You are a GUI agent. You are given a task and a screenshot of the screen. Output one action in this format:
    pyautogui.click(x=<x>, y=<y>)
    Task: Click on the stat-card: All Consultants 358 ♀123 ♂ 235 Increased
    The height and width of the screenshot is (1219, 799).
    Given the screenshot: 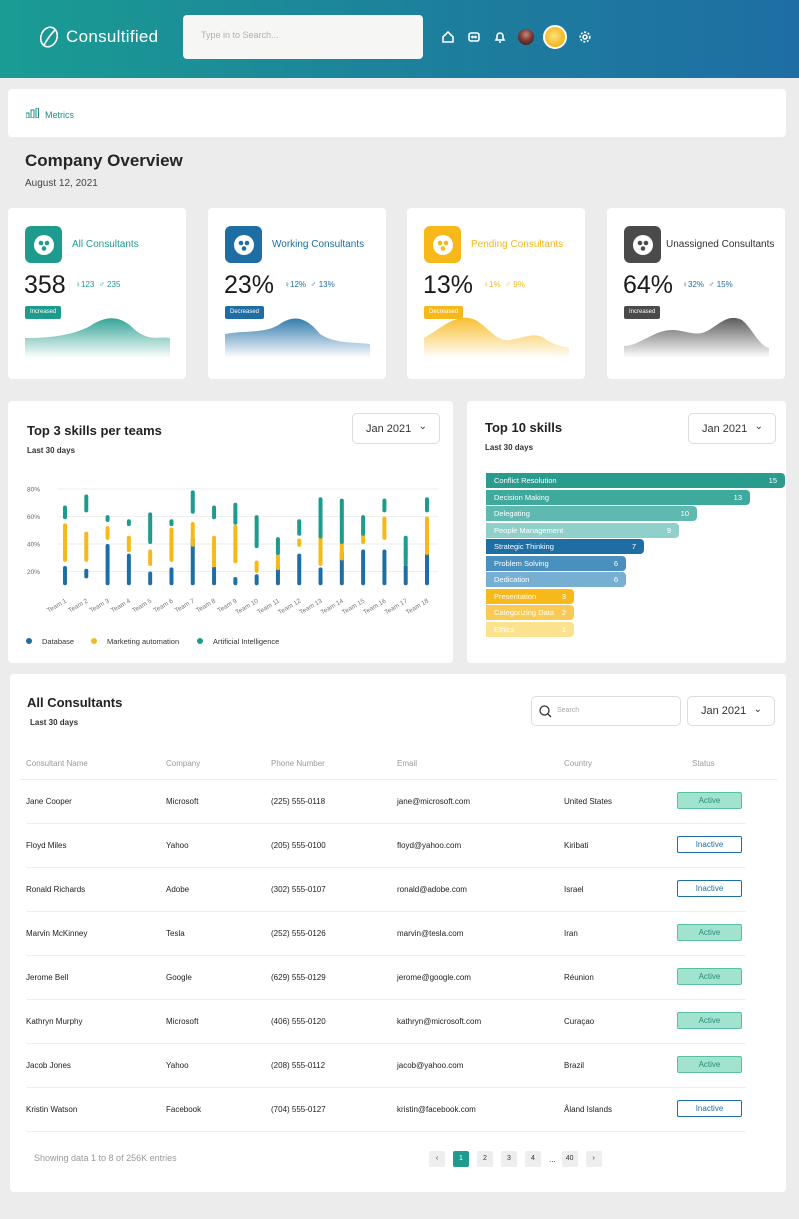 What is the action you would take?
    pyautogui.click(x=97, y=293)
    